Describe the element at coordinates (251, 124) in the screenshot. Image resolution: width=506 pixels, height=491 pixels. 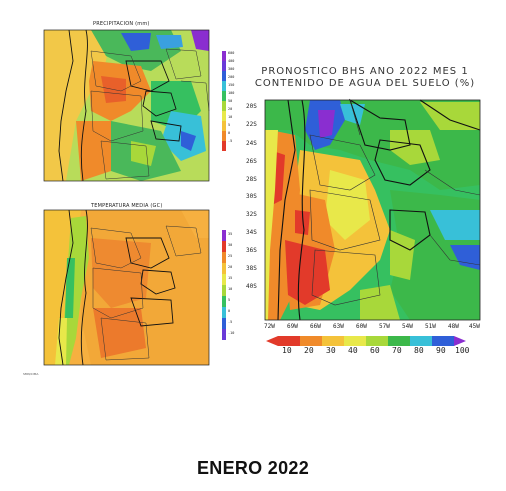
I see `lat-label-22s: 22S` at that location.